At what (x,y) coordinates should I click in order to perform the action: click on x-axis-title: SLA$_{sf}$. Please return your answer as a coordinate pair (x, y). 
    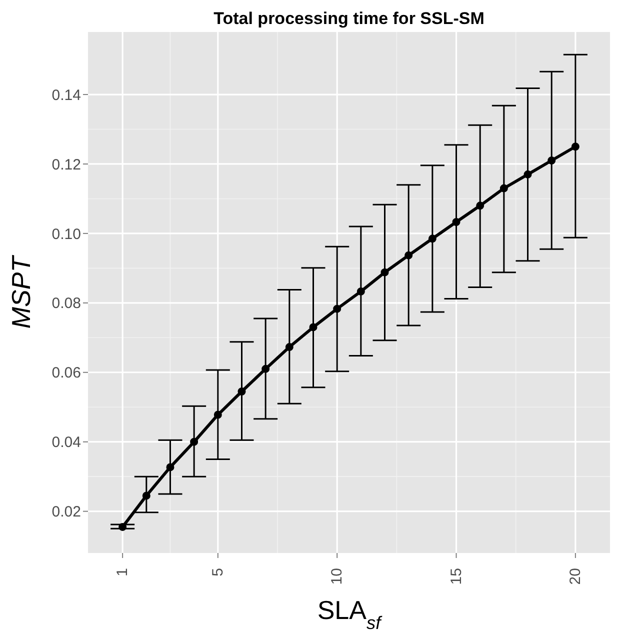
    Looking at the image, I should click on (350, 614).